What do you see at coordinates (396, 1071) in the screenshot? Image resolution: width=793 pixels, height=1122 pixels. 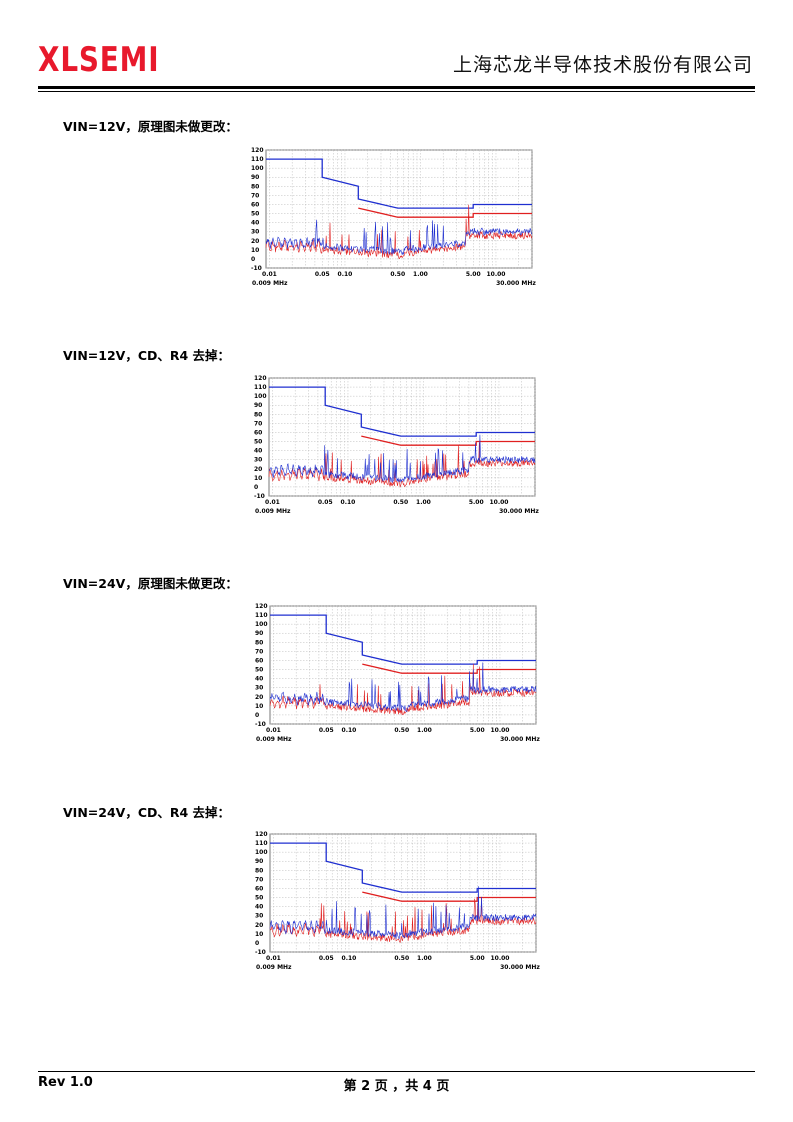 I see `footer-rule` at bounding box center [396, 1071].